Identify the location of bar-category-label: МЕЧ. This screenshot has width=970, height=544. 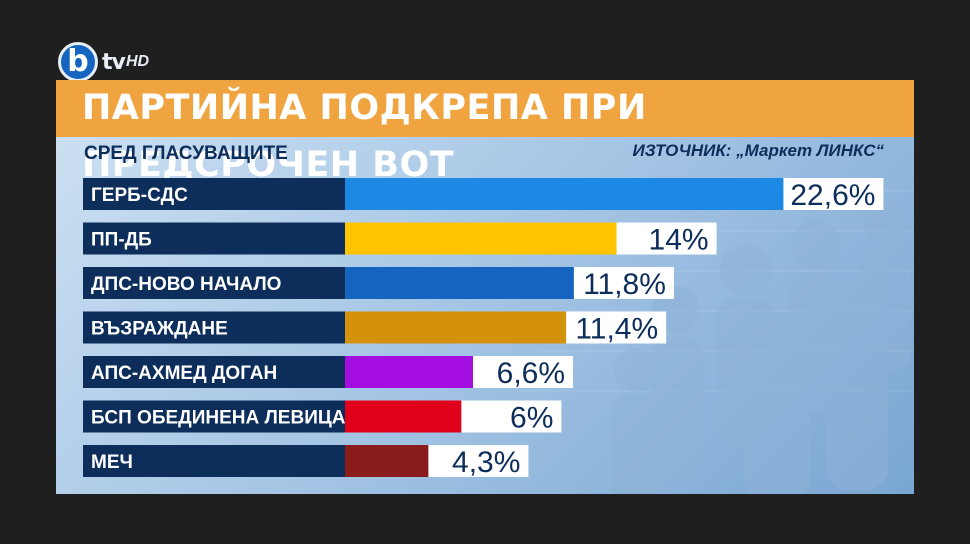
(112, 462).